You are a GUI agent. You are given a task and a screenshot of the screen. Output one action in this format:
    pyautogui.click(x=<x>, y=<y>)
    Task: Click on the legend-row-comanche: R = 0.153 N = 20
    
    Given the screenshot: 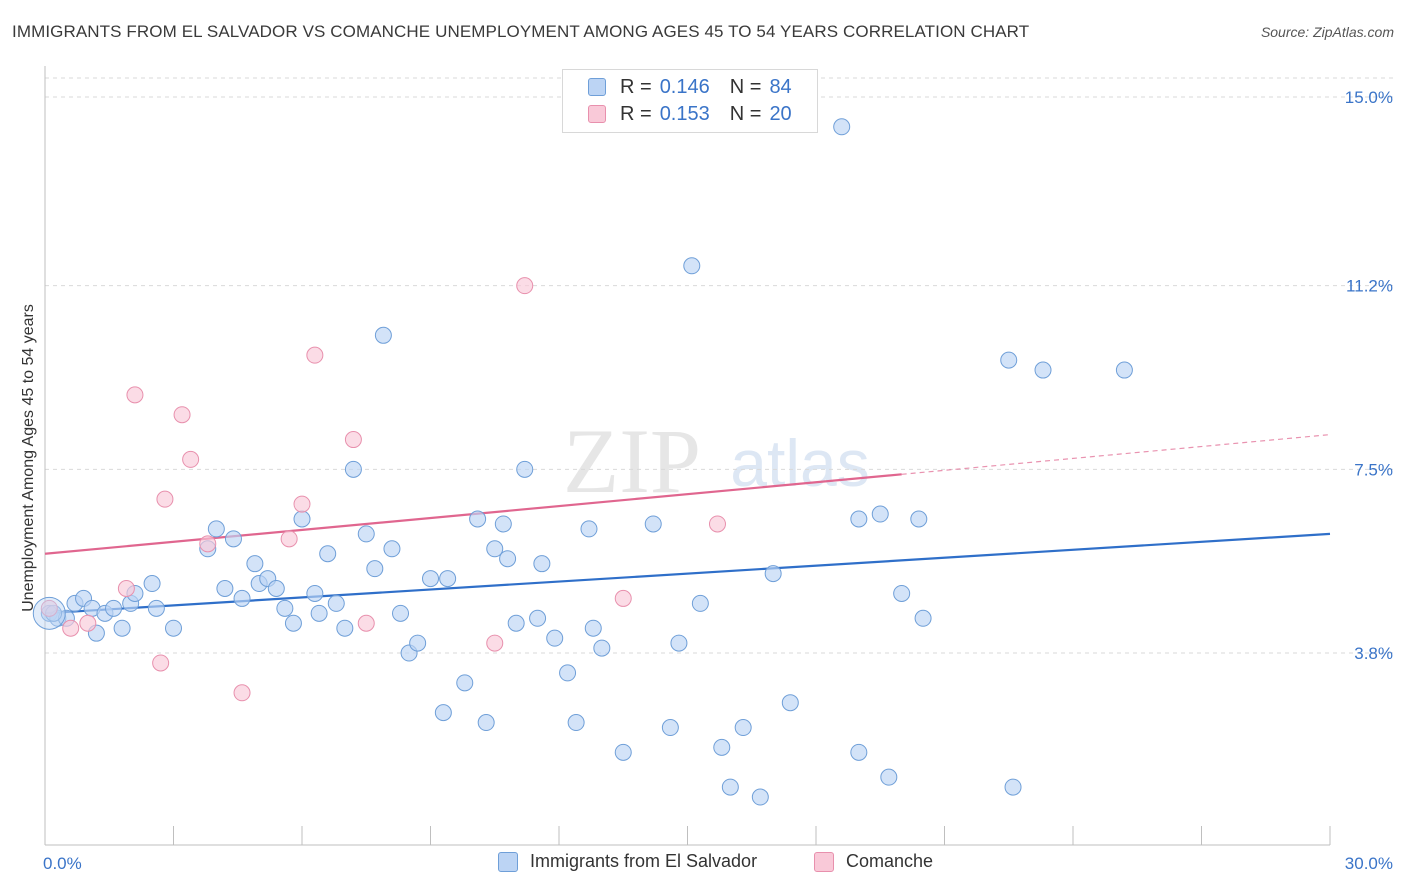 What is the action you would take?
    pyautogui.click(x=690, y=114)
    